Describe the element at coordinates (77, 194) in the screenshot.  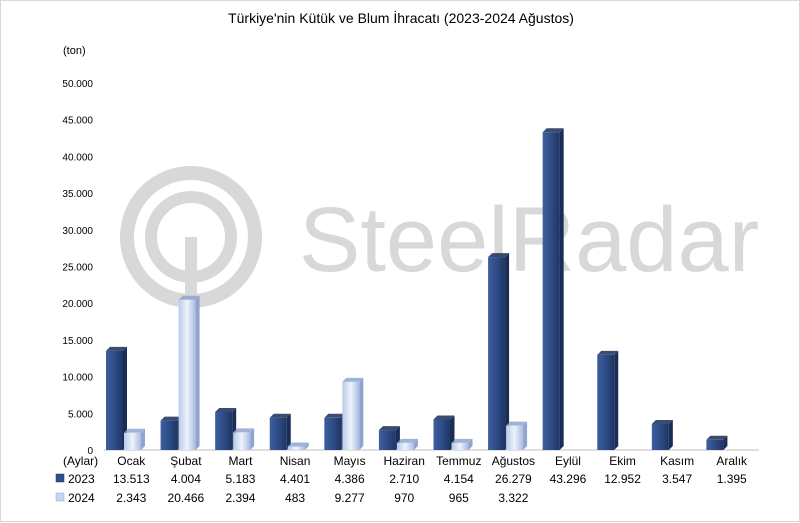
I see `y-tick-label: 35.000` at that location.